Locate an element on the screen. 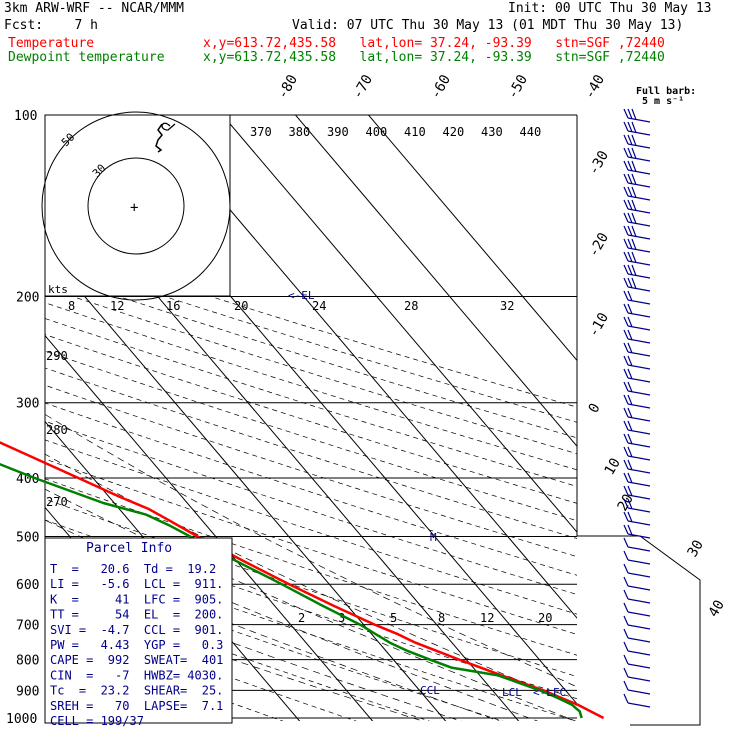 The height and width of the screenshot is (740, 740). theta-label: 270 is located at coordinates (57, 502).